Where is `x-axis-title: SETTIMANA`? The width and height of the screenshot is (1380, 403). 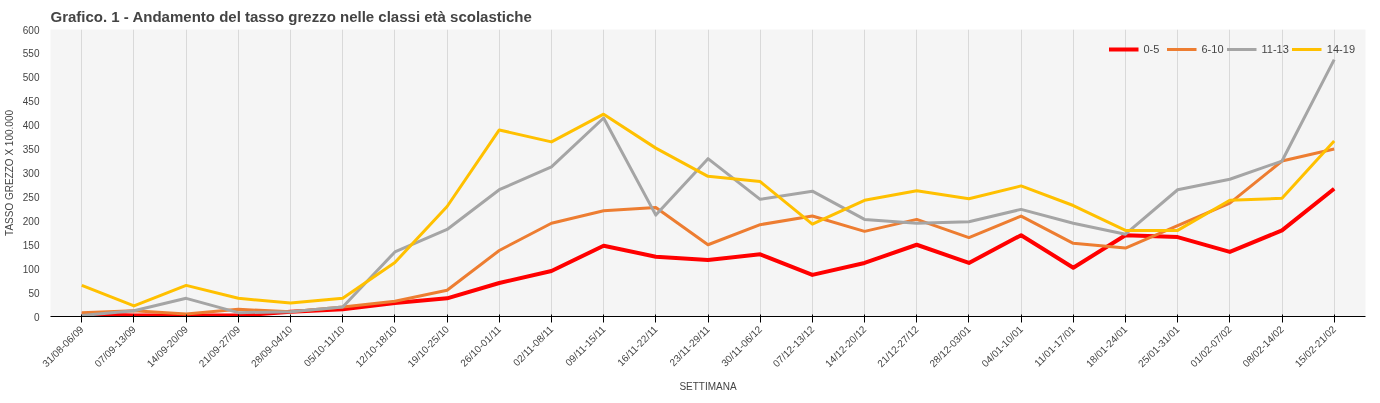
x-axis-title: SETTIMANA is located at coordinates (708, 387).